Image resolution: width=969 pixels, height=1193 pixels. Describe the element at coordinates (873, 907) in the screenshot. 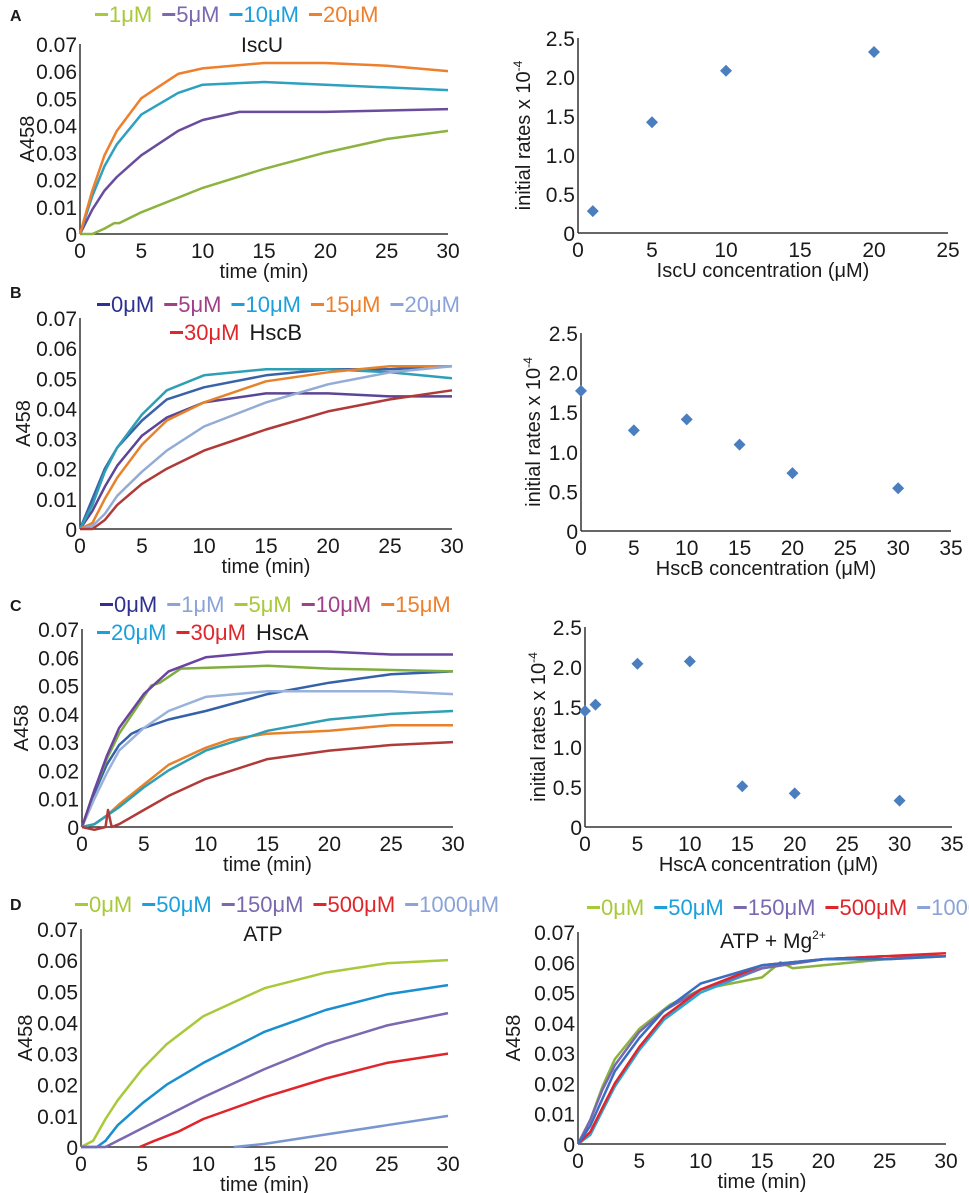

I see `legend-label: 500μM` at that location.